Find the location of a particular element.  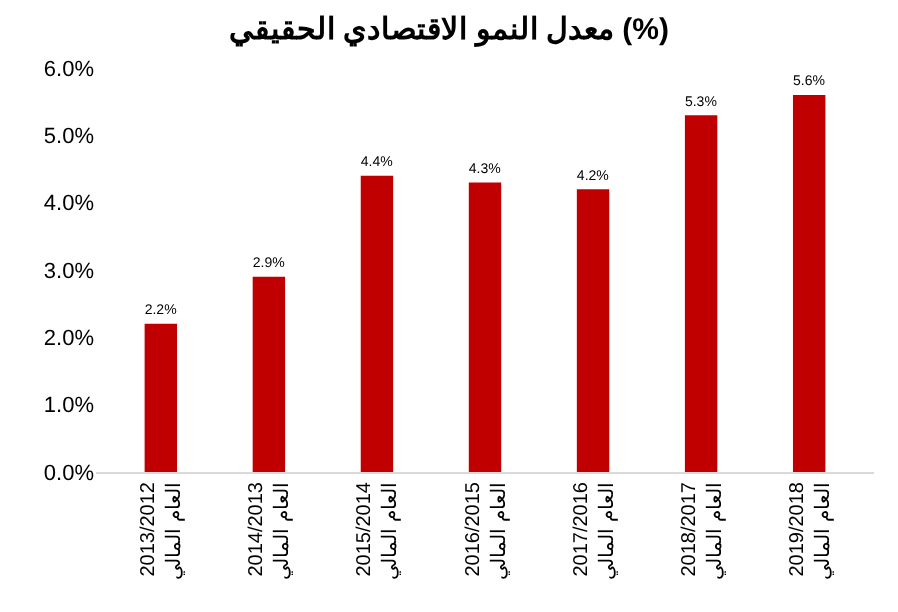

y-tick-label: 4.0% is located at coordinates (69, 204).